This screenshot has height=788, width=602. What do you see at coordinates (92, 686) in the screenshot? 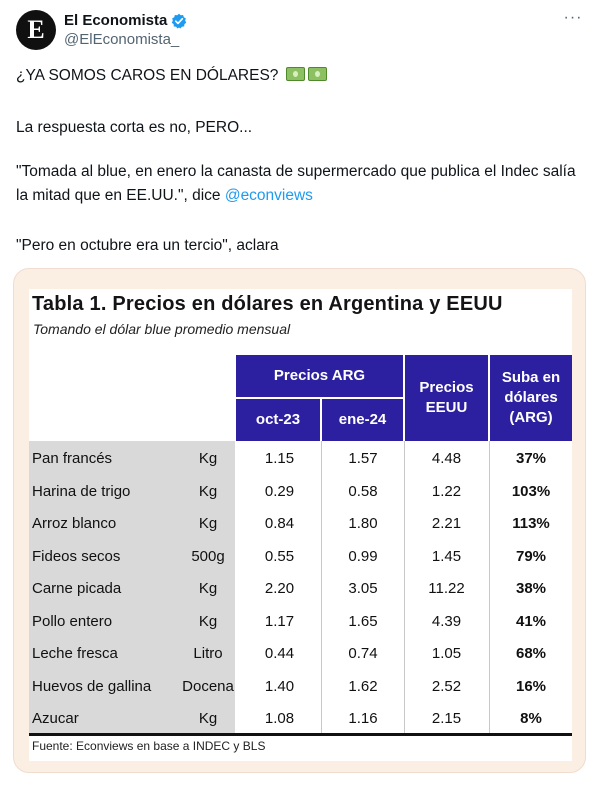
I see `product-name: Huevos de gallina` at bounding box center [92, 686].